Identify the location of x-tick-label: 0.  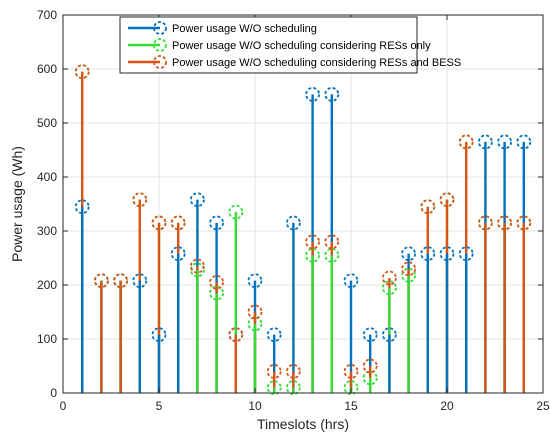
(63, 406).